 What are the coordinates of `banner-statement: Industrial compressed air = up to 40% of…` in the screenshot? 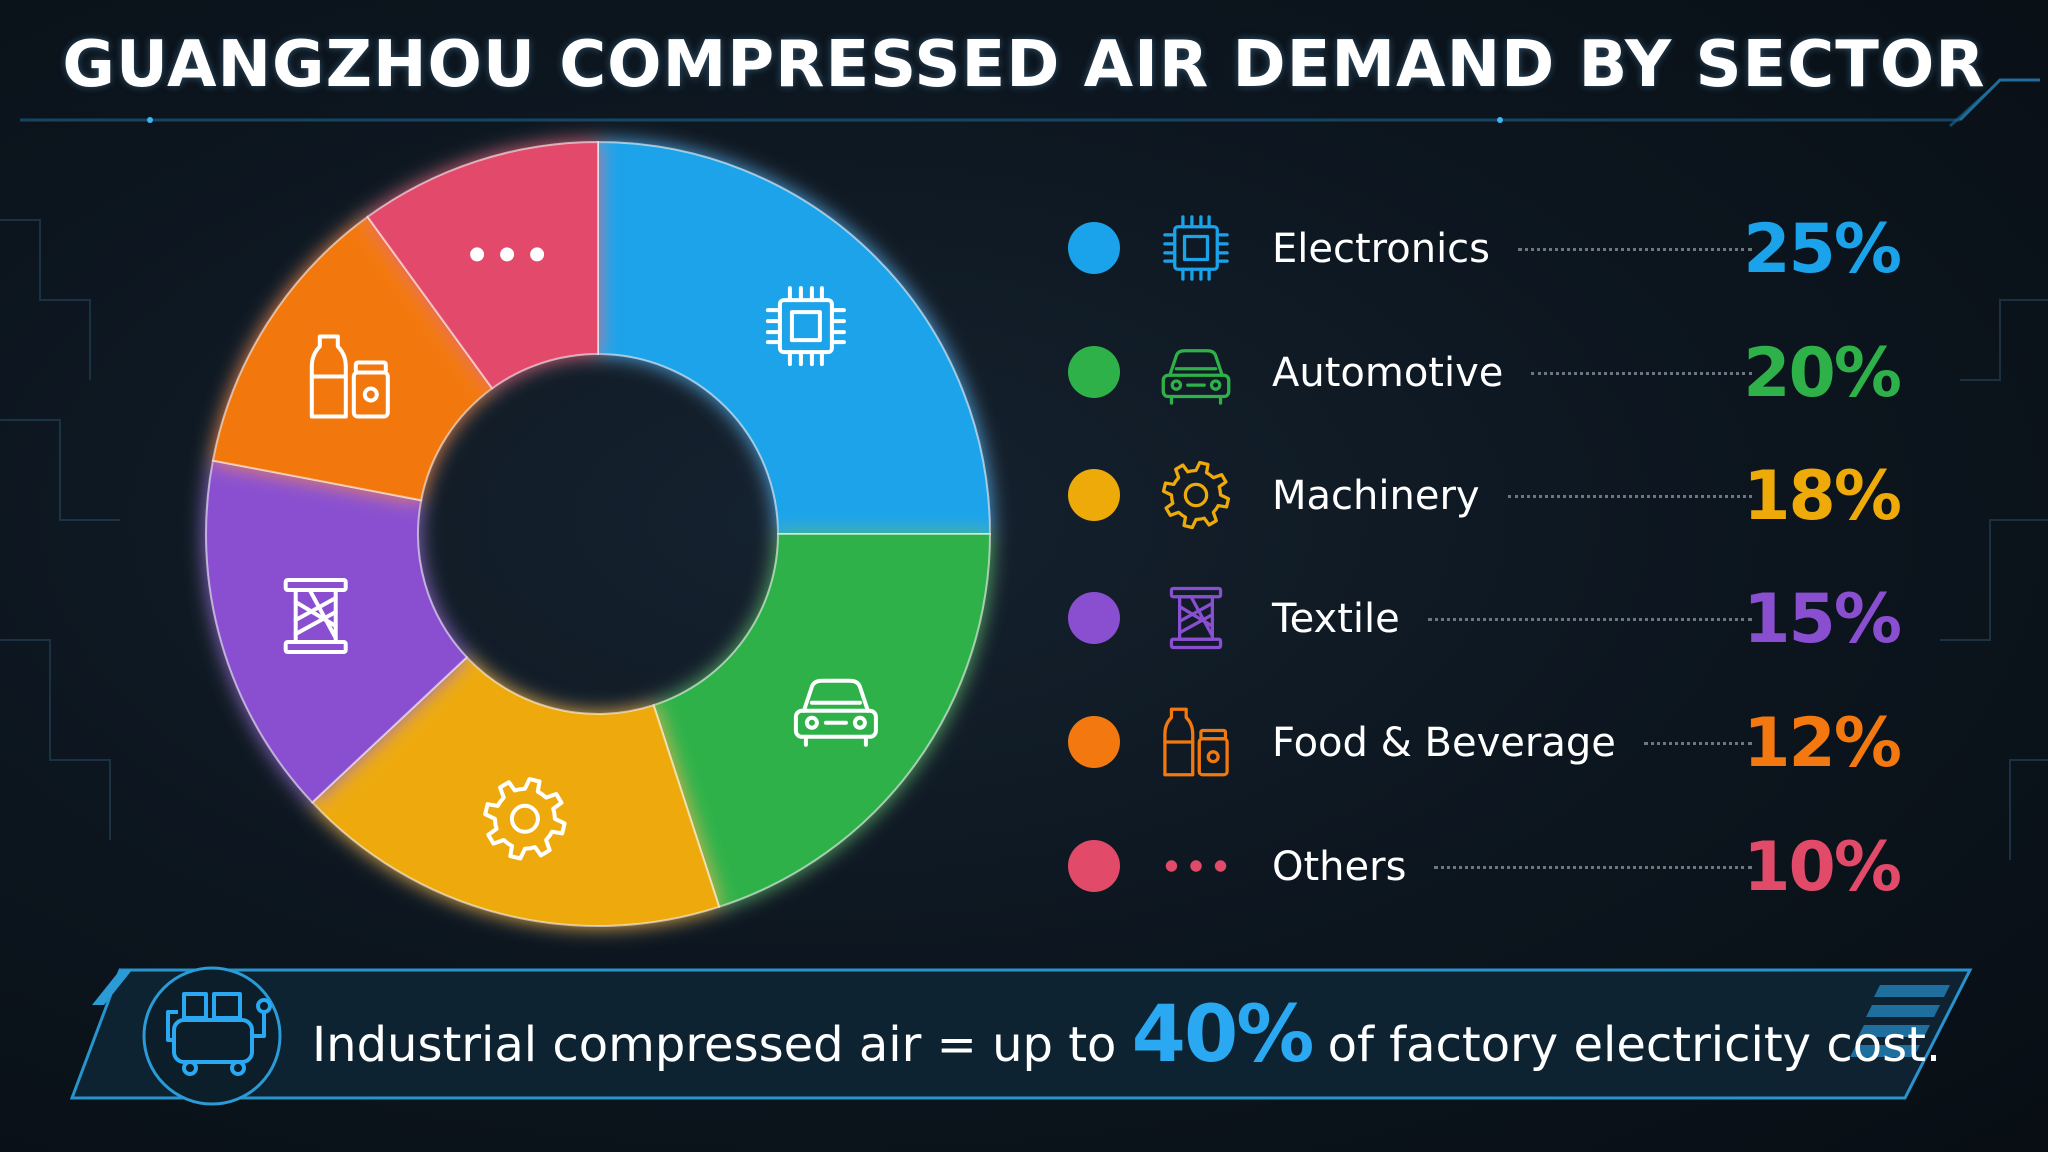 It's located at (1126, 1035).